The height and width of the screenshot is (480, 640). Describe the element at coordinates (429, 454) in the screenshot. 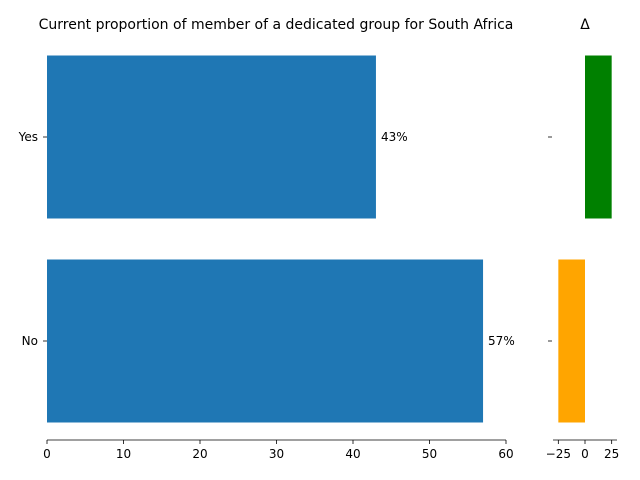

I see `x-tick-label-50: 50` at that location.